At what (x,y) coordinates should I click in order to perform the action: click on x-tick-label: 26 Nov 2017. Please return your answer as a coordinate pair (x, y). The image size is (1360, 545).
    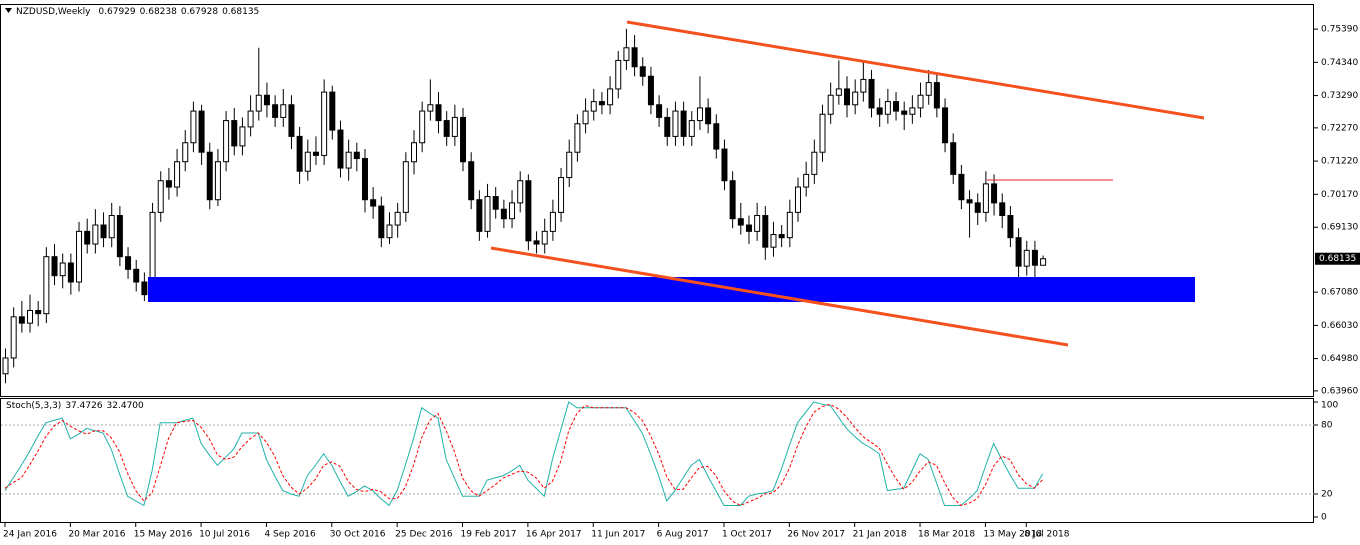
    Looking at the image, I should click on (816, 535).